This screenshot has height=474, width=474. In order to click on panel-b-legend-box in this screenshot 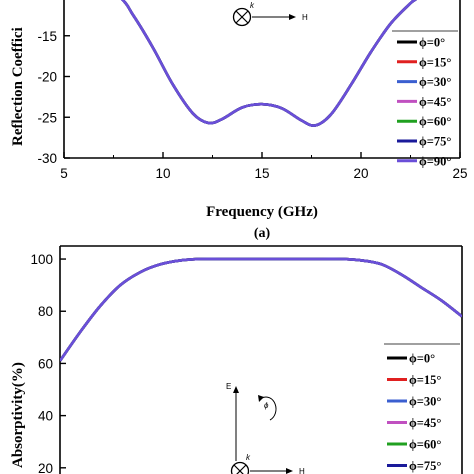, I will do `click(422, 409)`.